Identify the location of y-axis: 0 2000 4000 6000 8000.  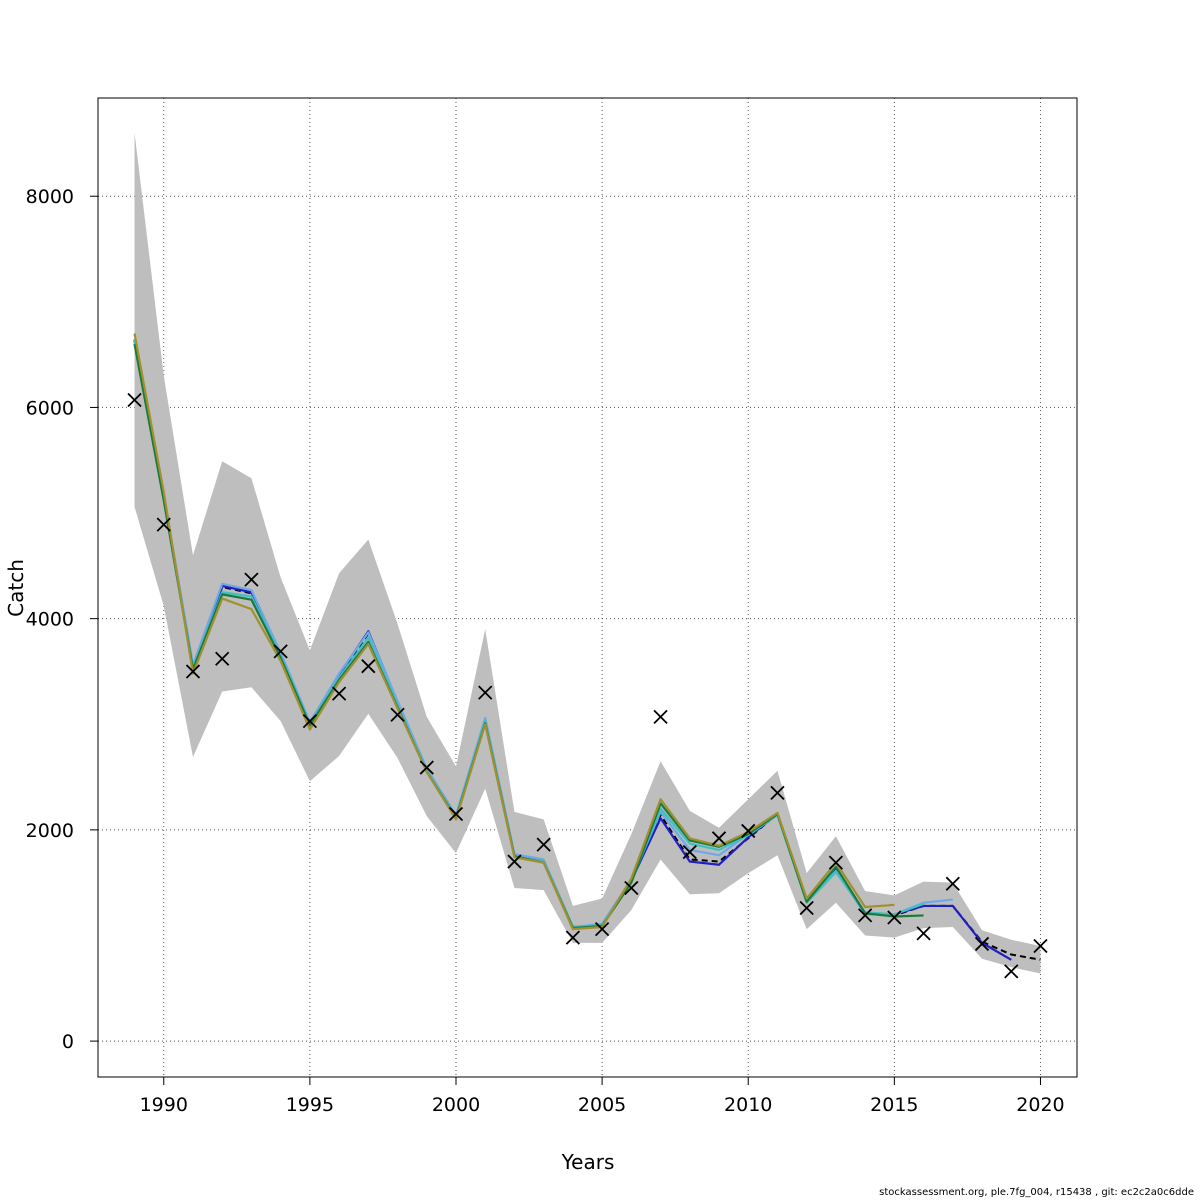
(62, 619).